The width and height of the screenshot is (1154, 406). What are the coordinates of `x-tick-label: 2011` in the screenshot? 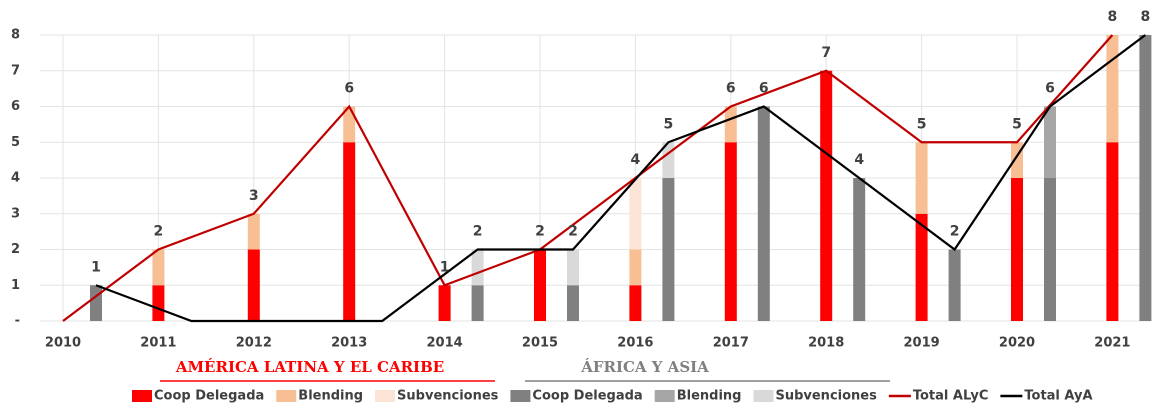 It's located at (158, 343).